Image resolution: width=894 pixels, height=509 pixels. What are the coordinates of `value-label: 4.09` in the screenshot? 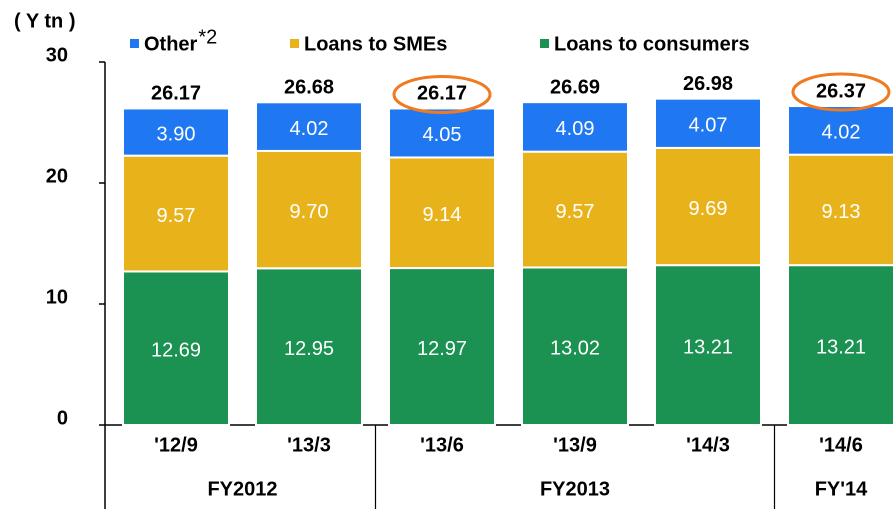 It's located at (575, 129).